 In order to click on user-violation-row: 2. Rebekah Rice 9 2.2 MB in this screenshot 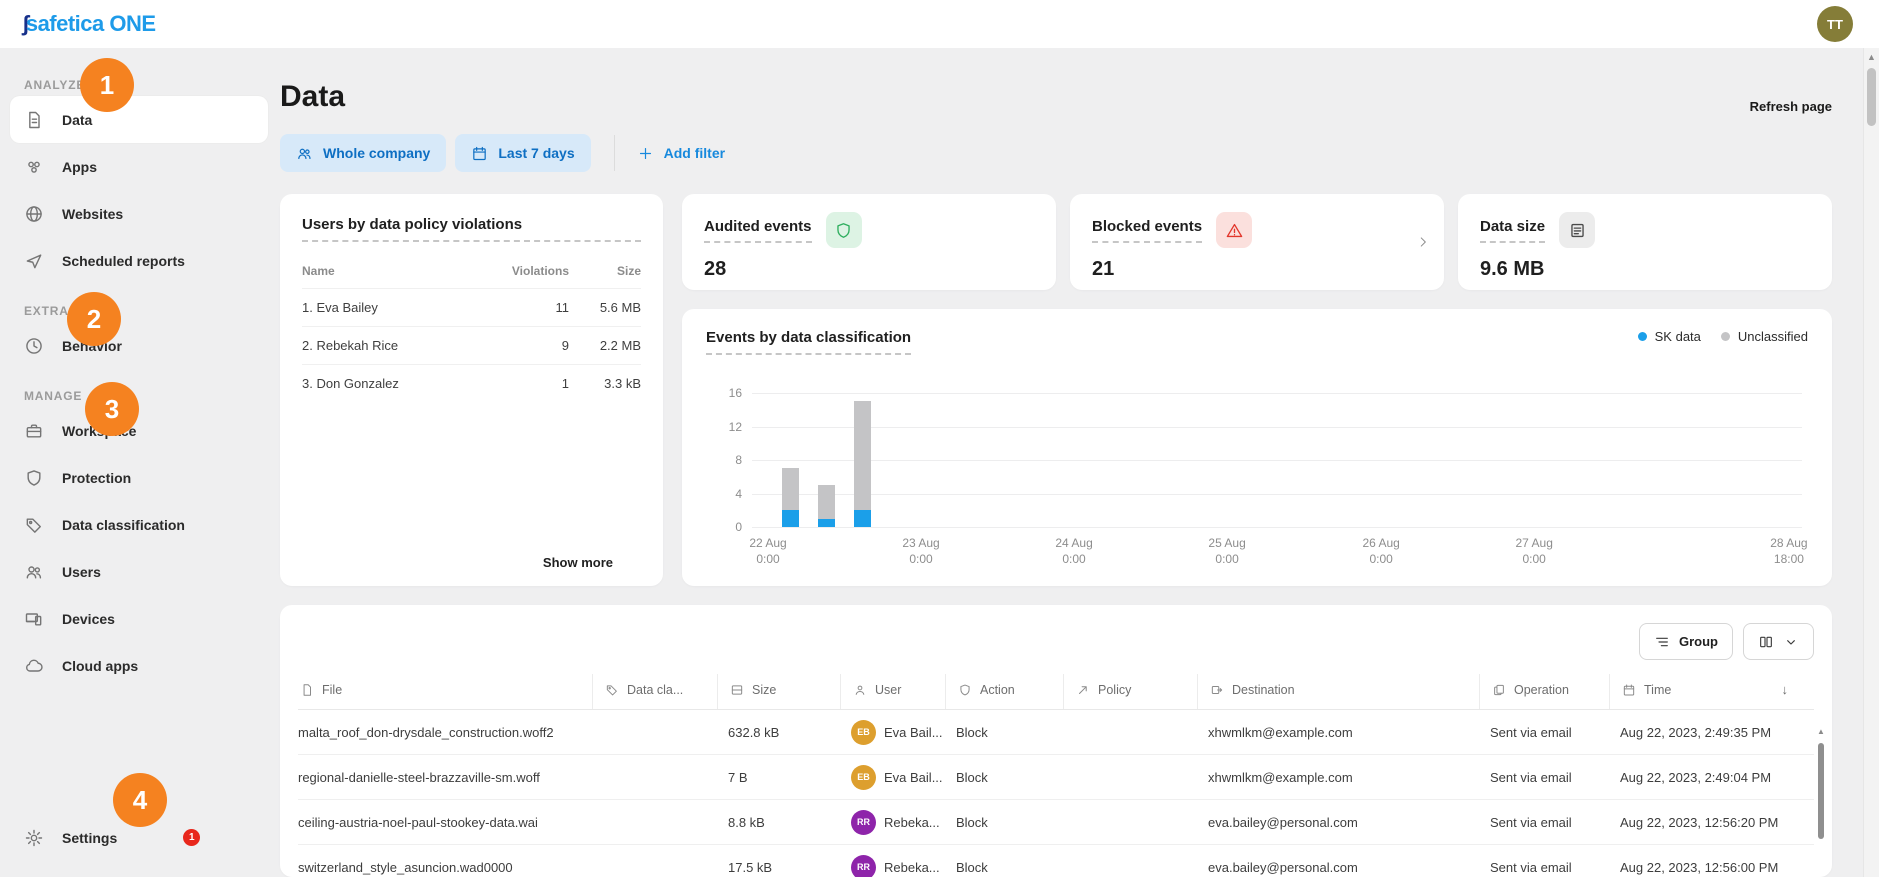, I will do `click(471, 345)`.